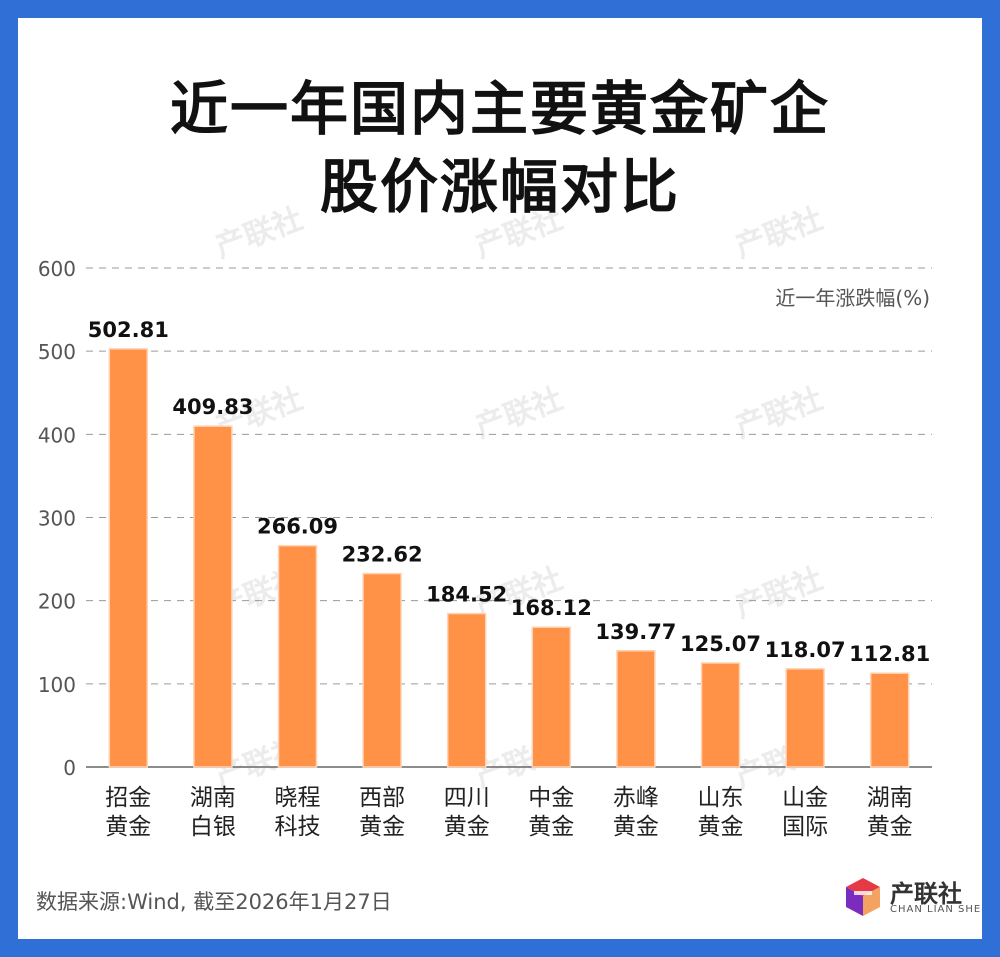 This screenshot has width=1000, height=957. I want to click on x-tick-label: 中金, so click(551, 798).